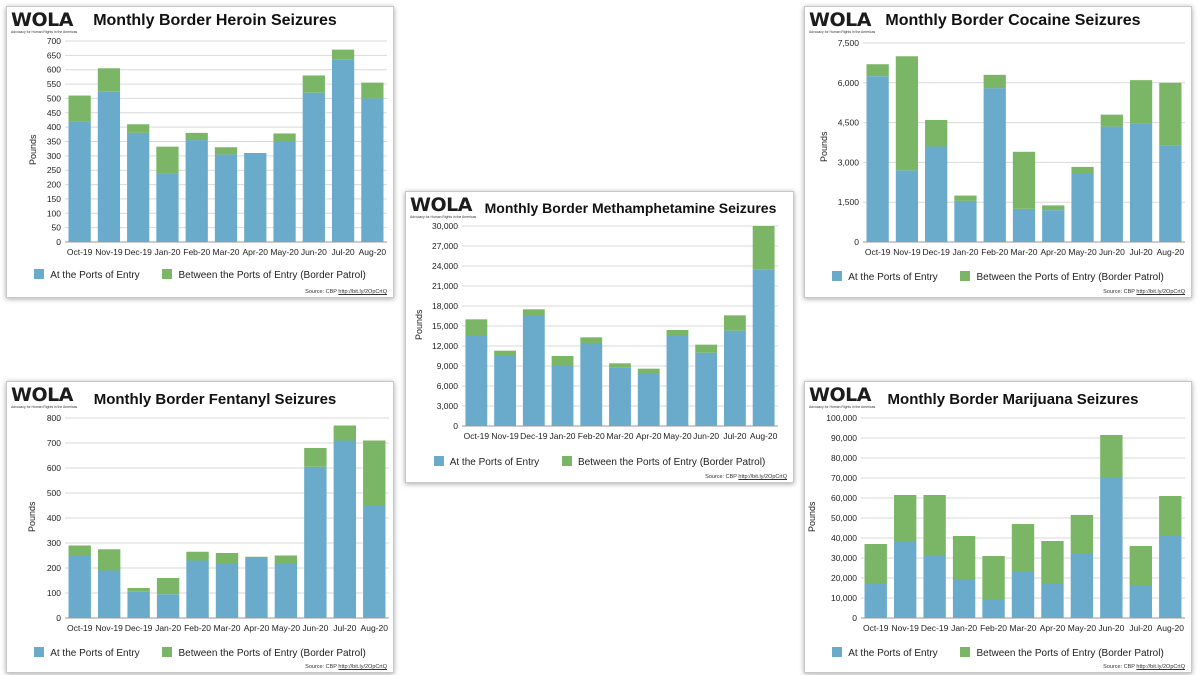  What do you see at coordinates (844, 578) in the screenshot?
I see `y-tick-label: 20,000` at bounding box center [844, 578].